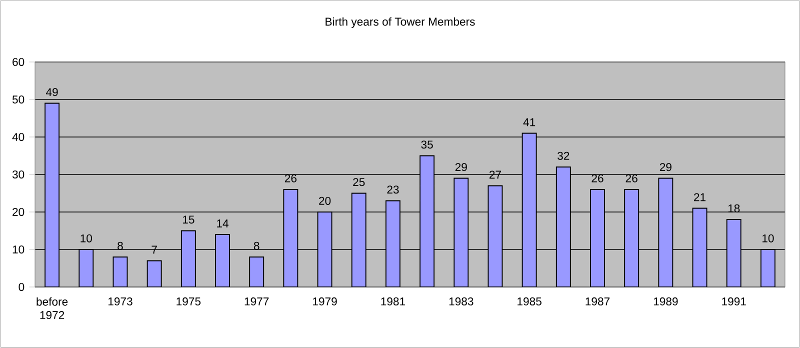 The height and width of the screenshot is (348, 800). Describe the element at coordinates (18, 99) in the screenshot. I see `y-tick-label: 50` at that location.